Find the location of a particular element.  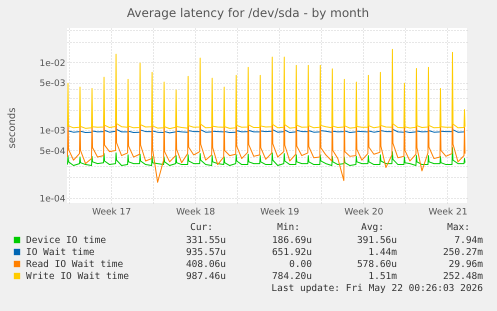

text: Min: is located at coordinates (288, 227).